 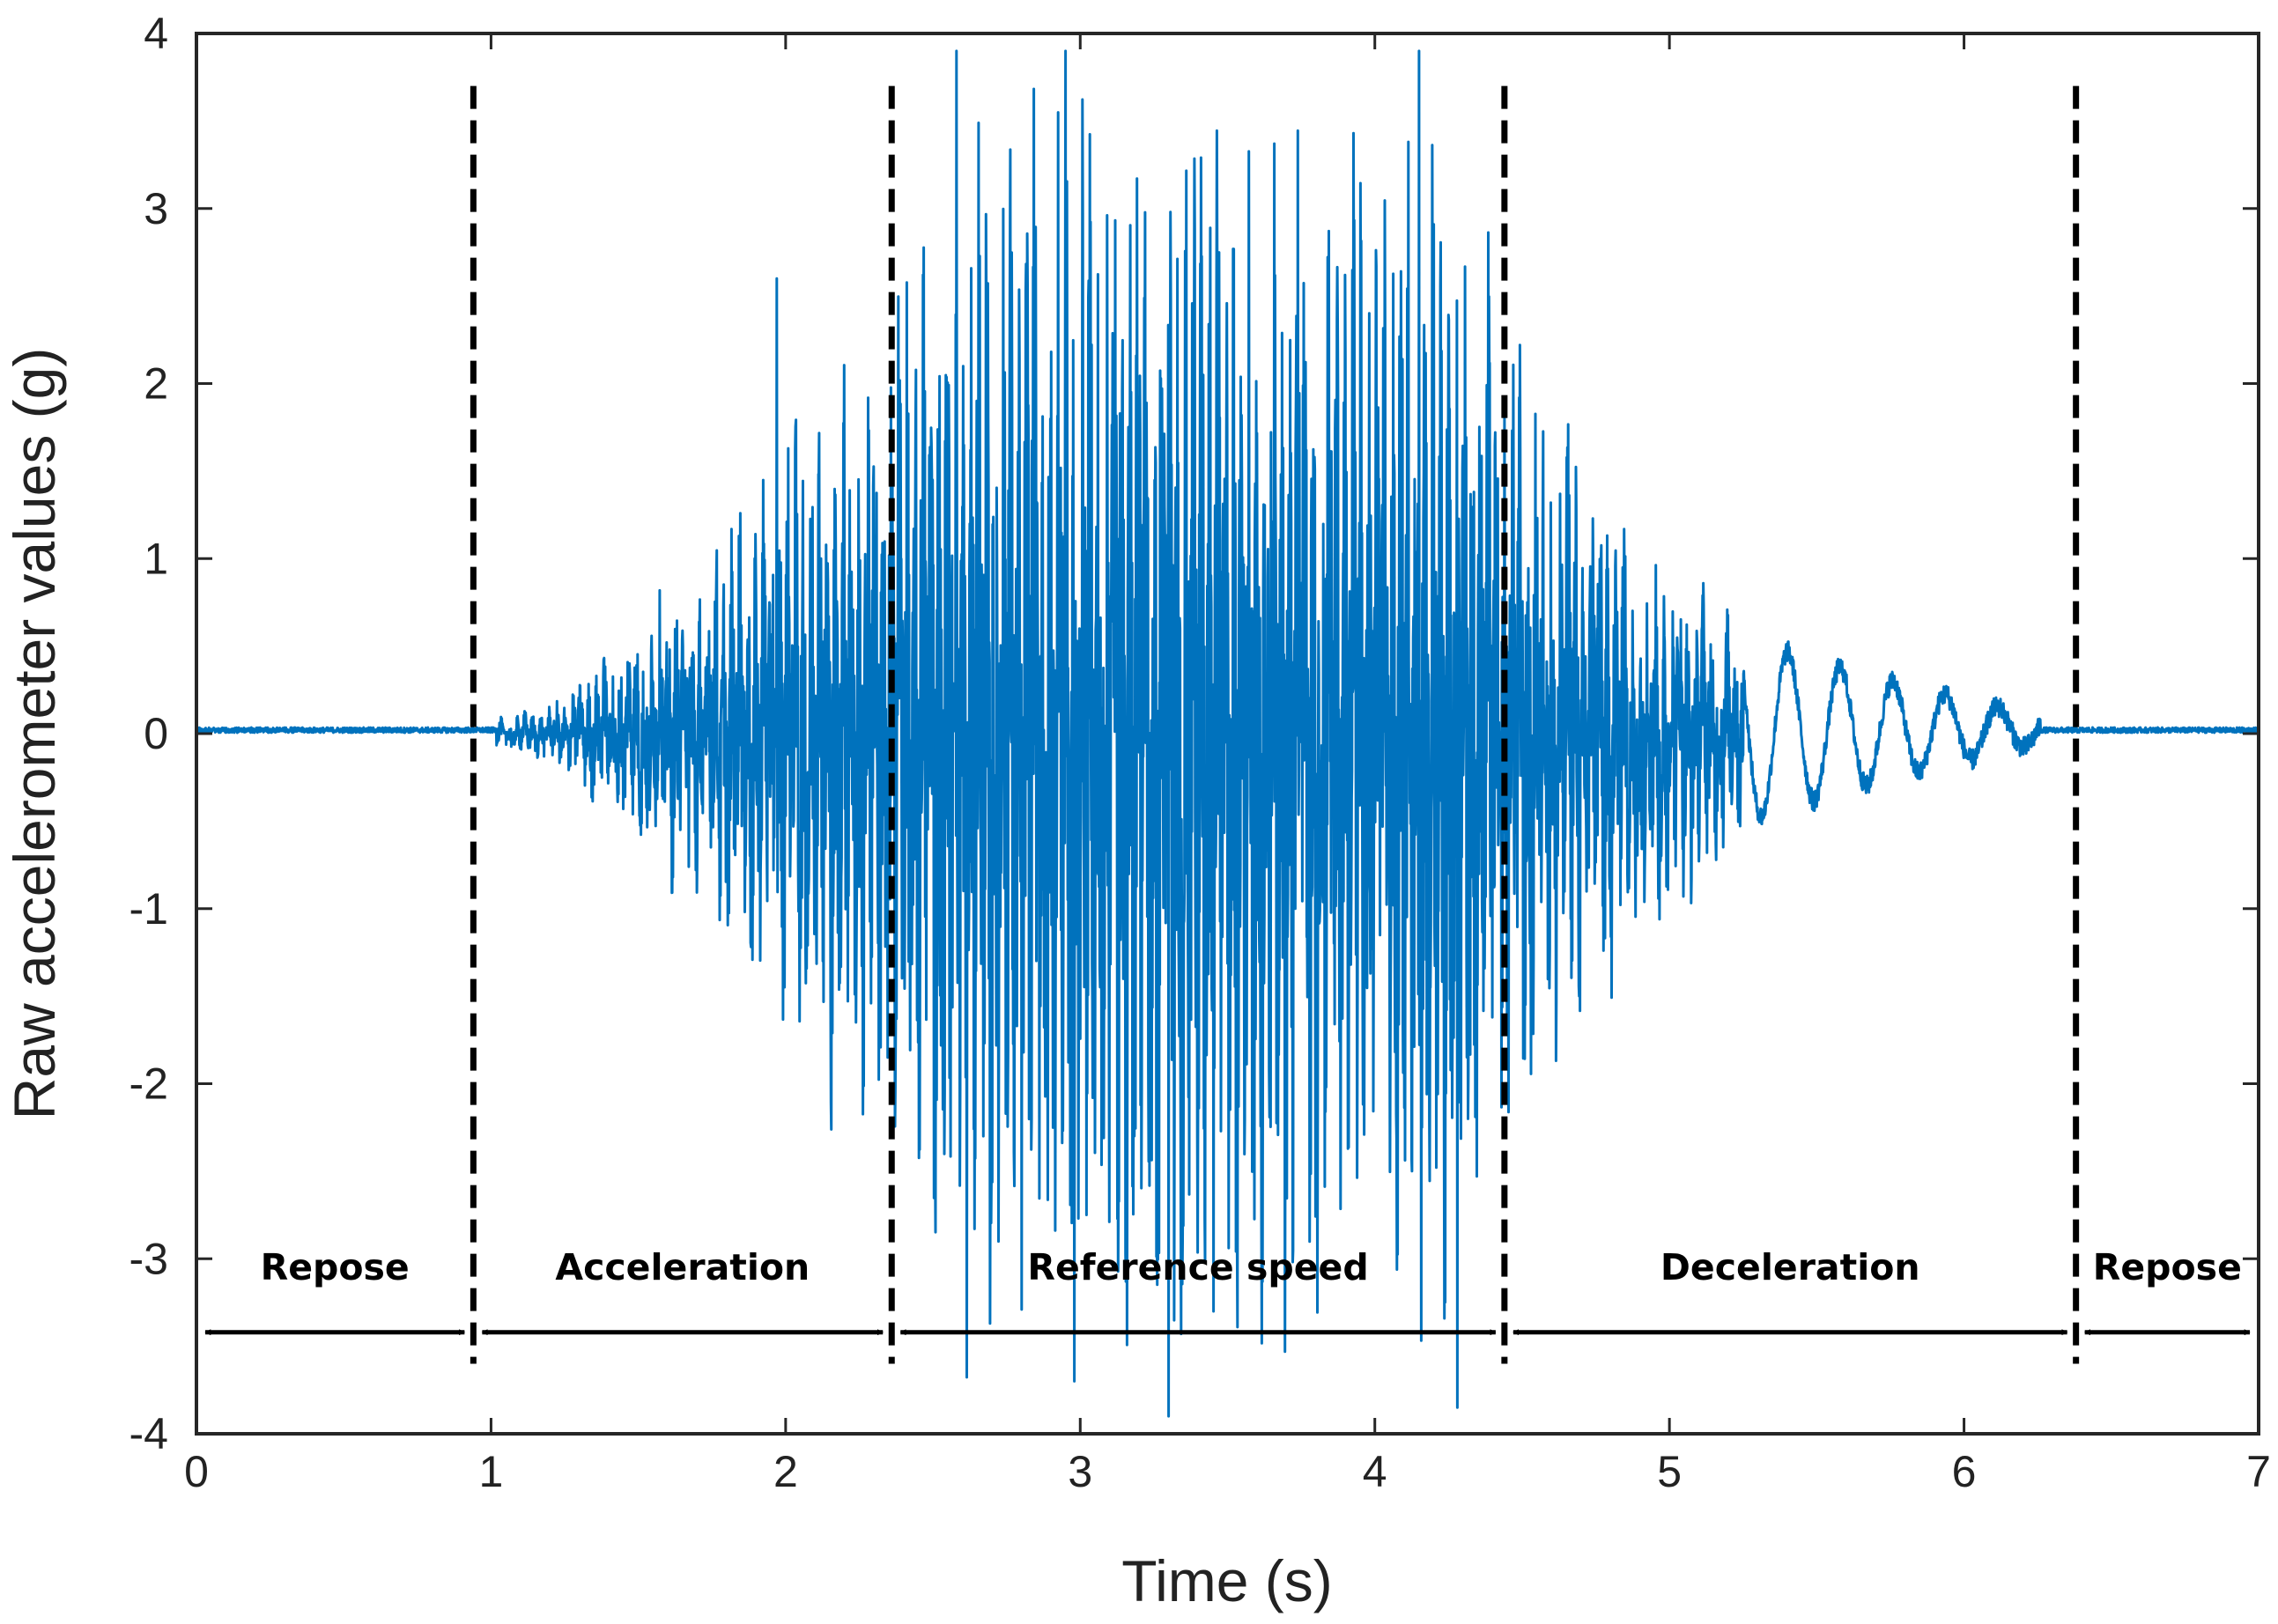 What do you see at coordinates (1197, 1267) in the screenshot?
I see `phase-label: Reference speed` at bounding box center [1197, 1267].